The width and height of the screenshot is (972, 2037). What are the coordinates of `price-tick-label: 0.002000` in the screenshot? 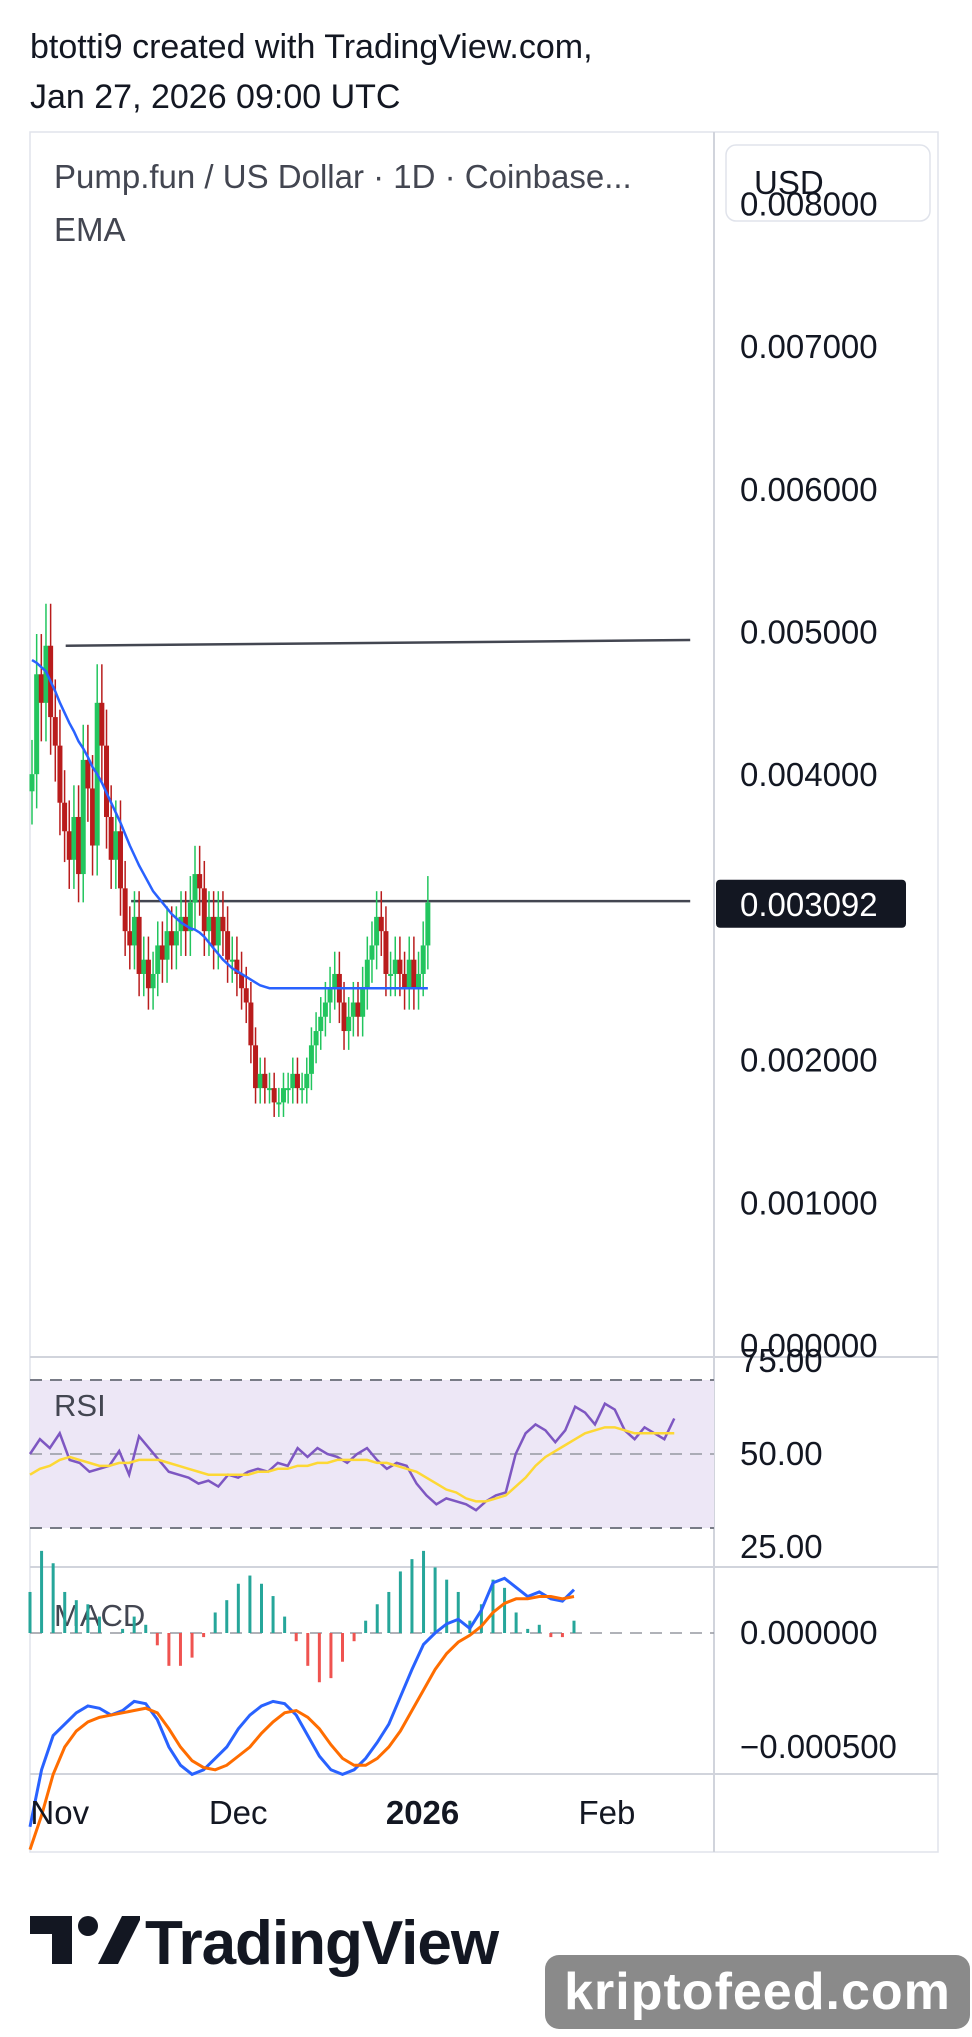 It's located at (809, 1060).